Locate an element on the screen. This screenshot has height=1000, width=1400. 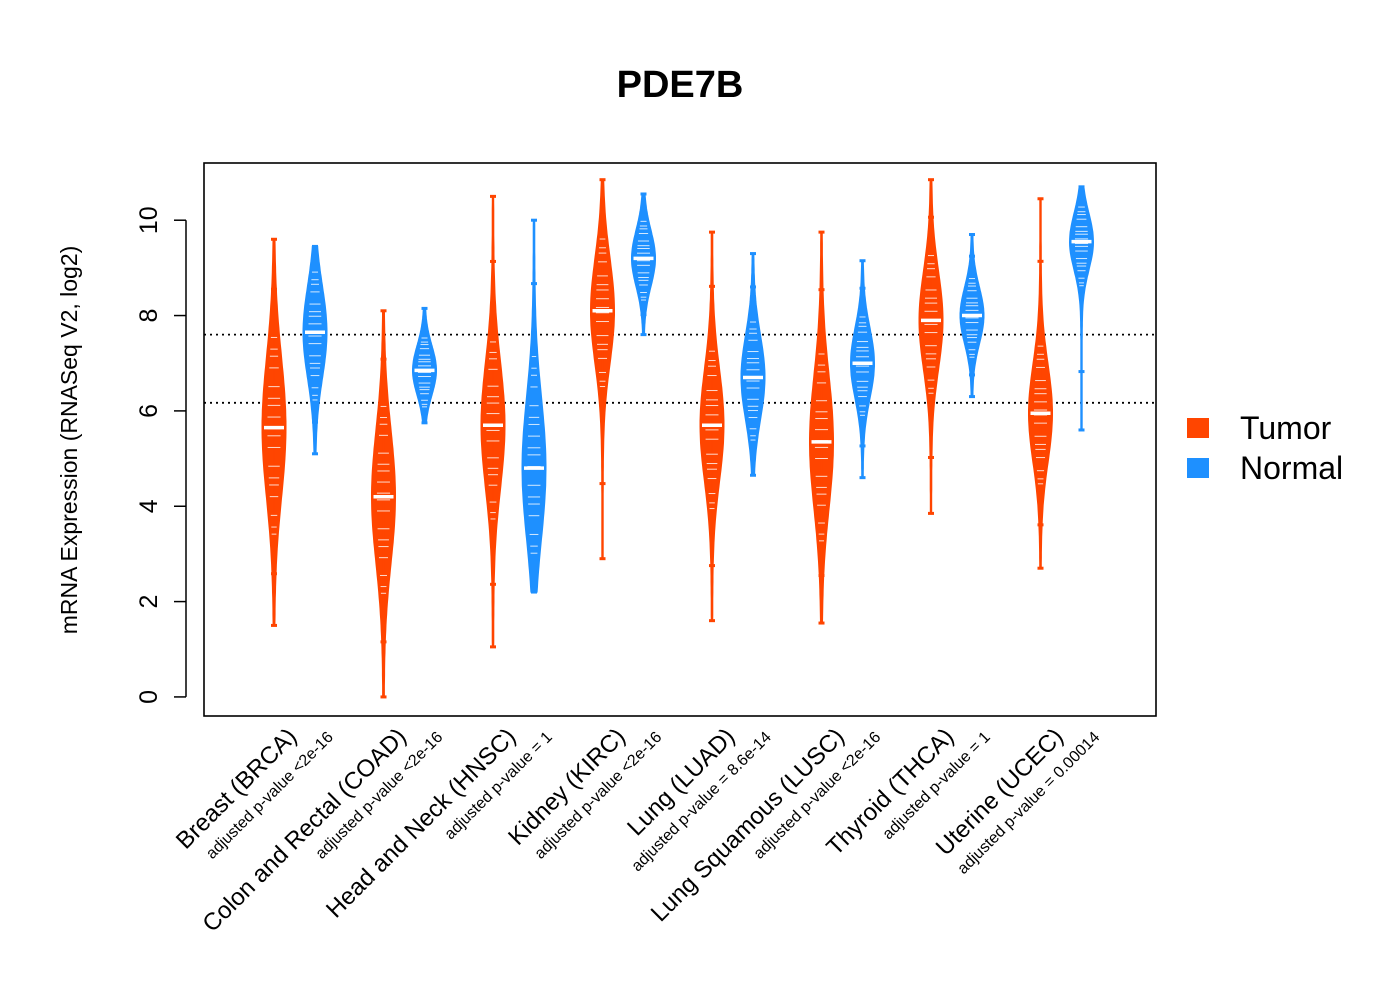
y-tick-label: 8 is located at coordinates (149, 316).